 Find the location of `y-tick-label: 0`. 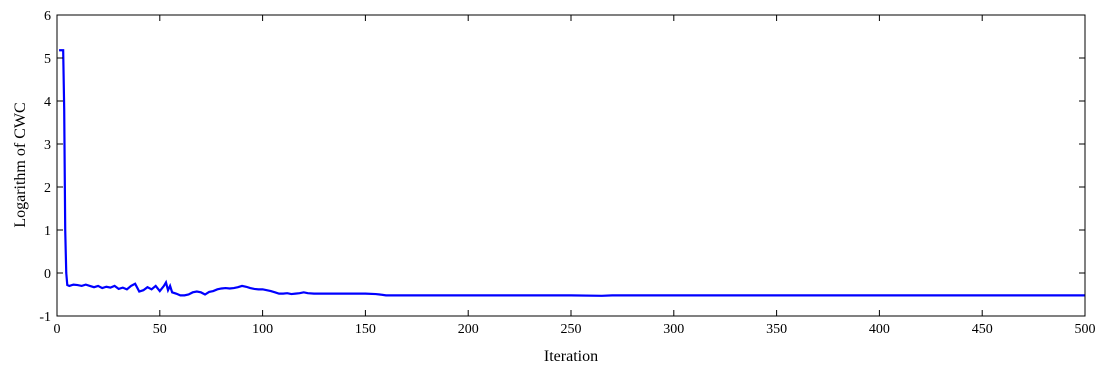

y-tick-label: 0 is located at coordinates (47, 274).